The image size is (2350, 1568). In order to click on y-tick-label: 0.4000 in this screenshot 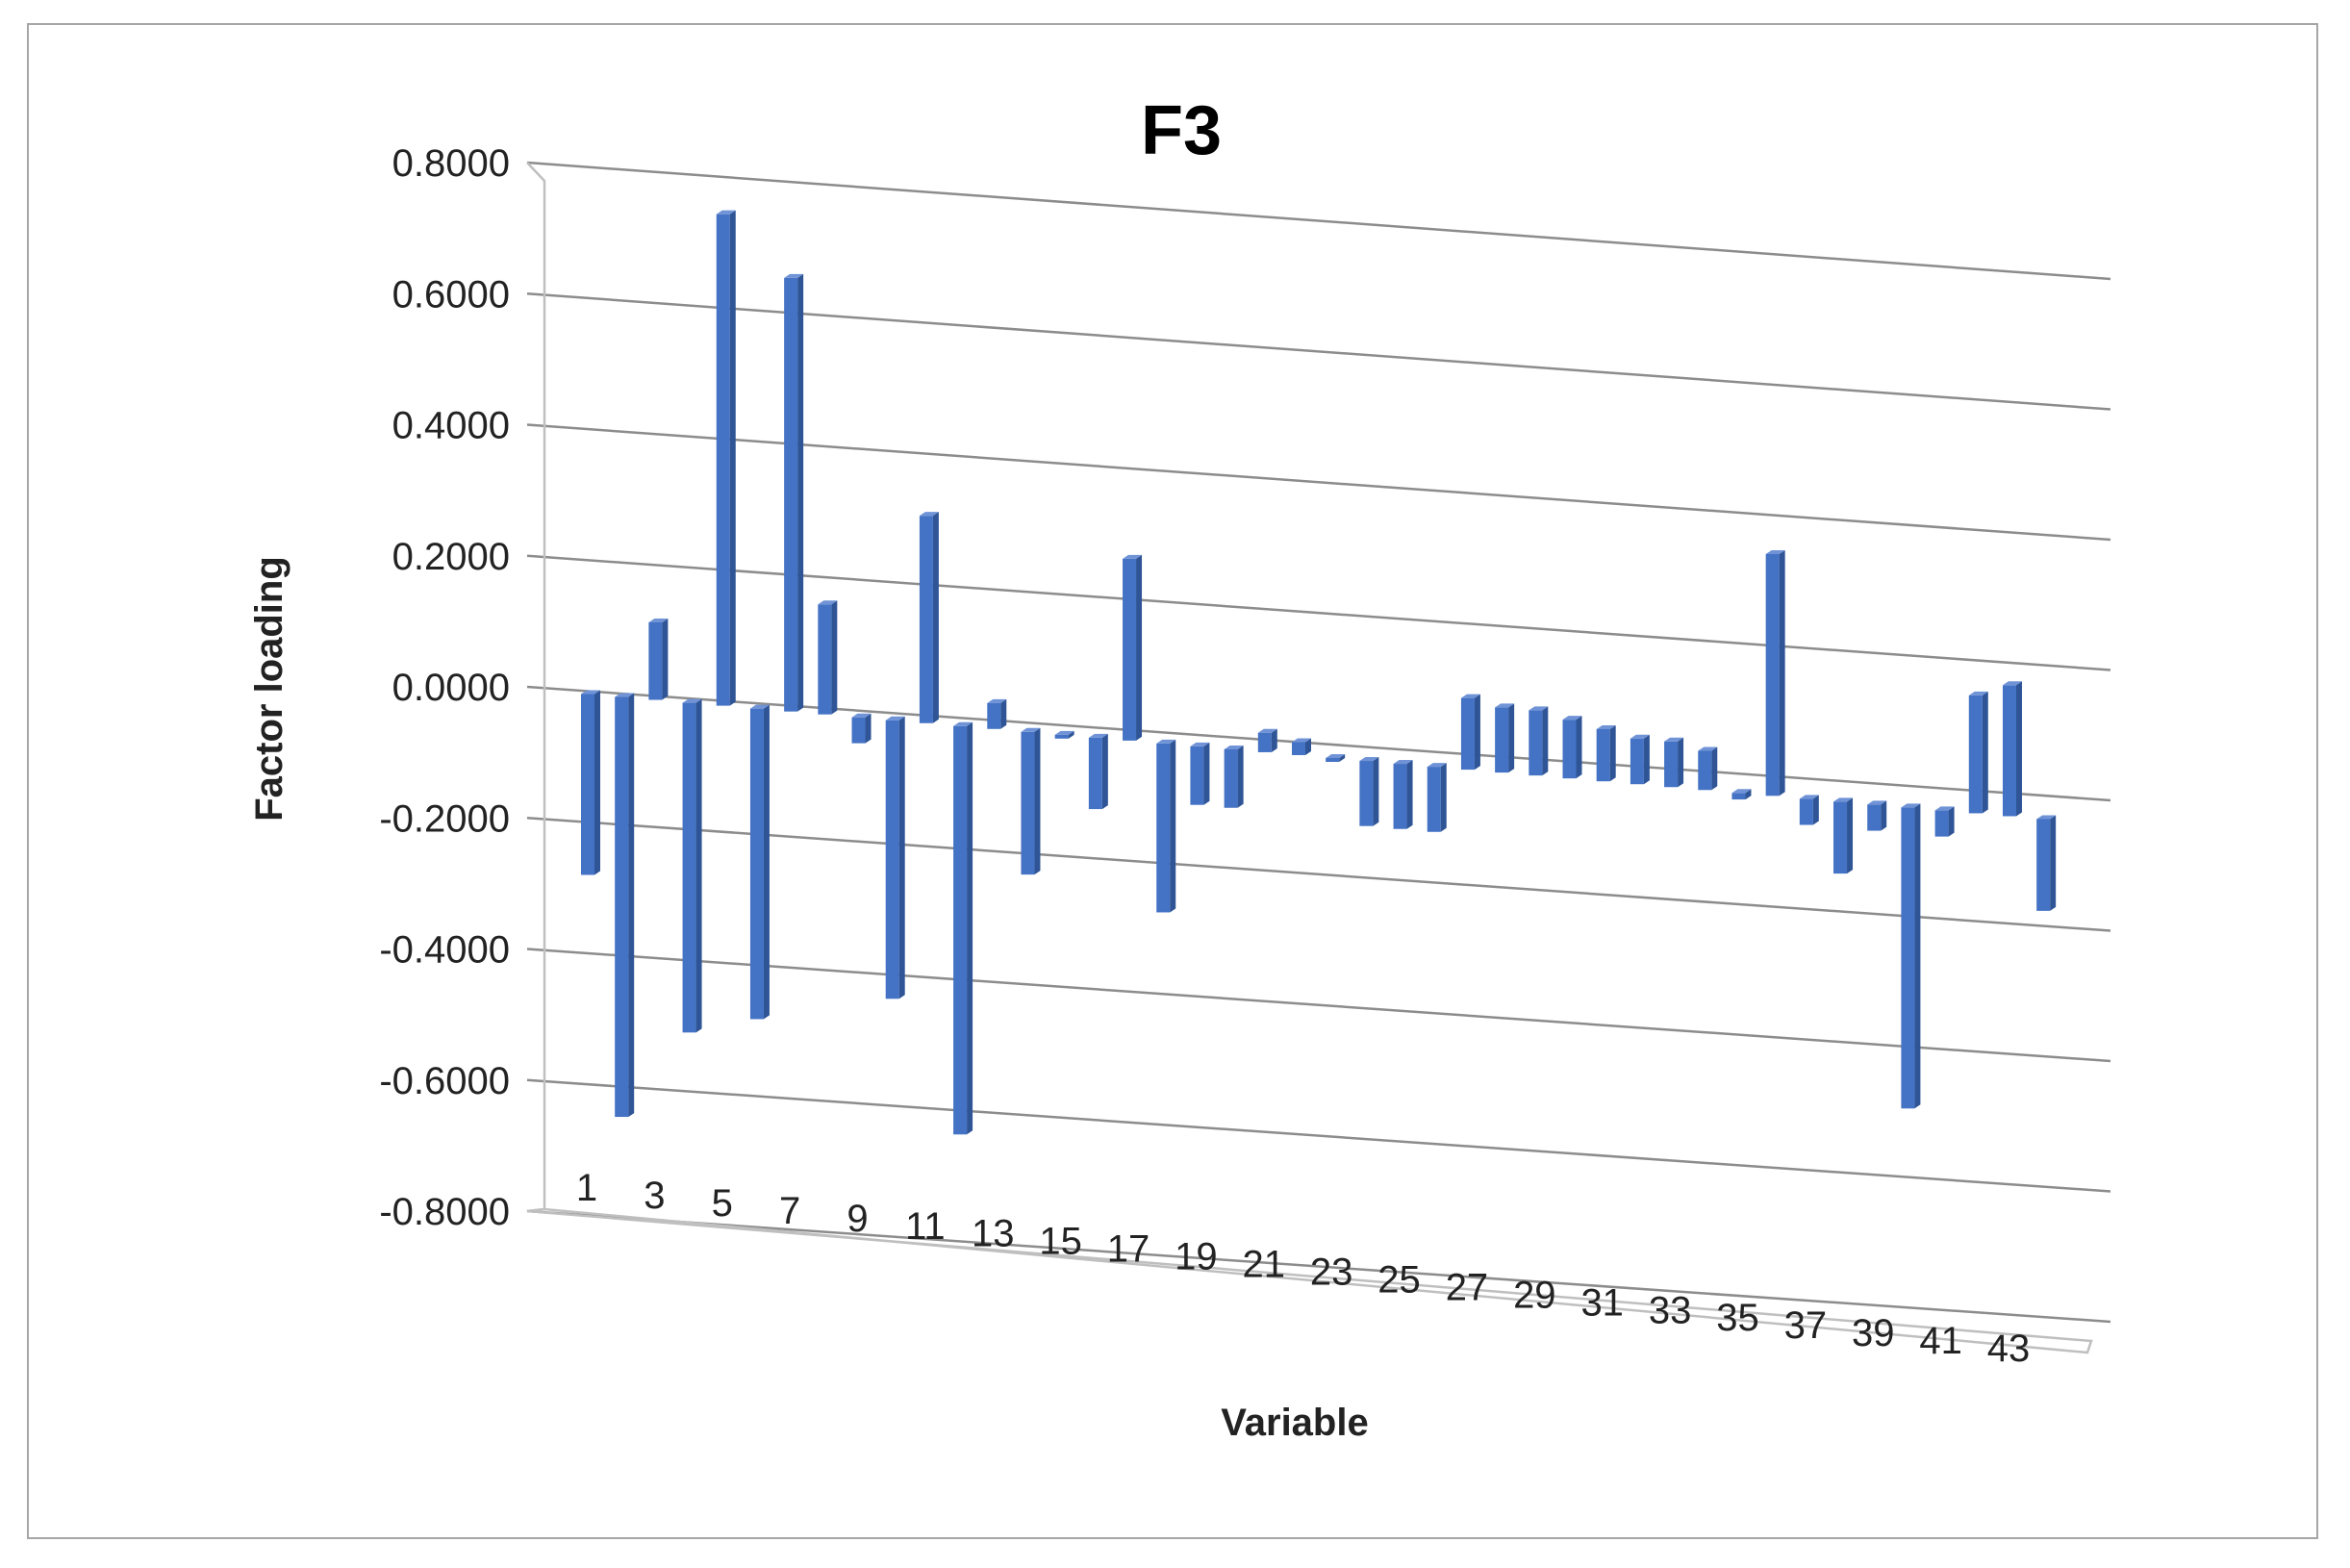, I will do `click(451, 426)`.